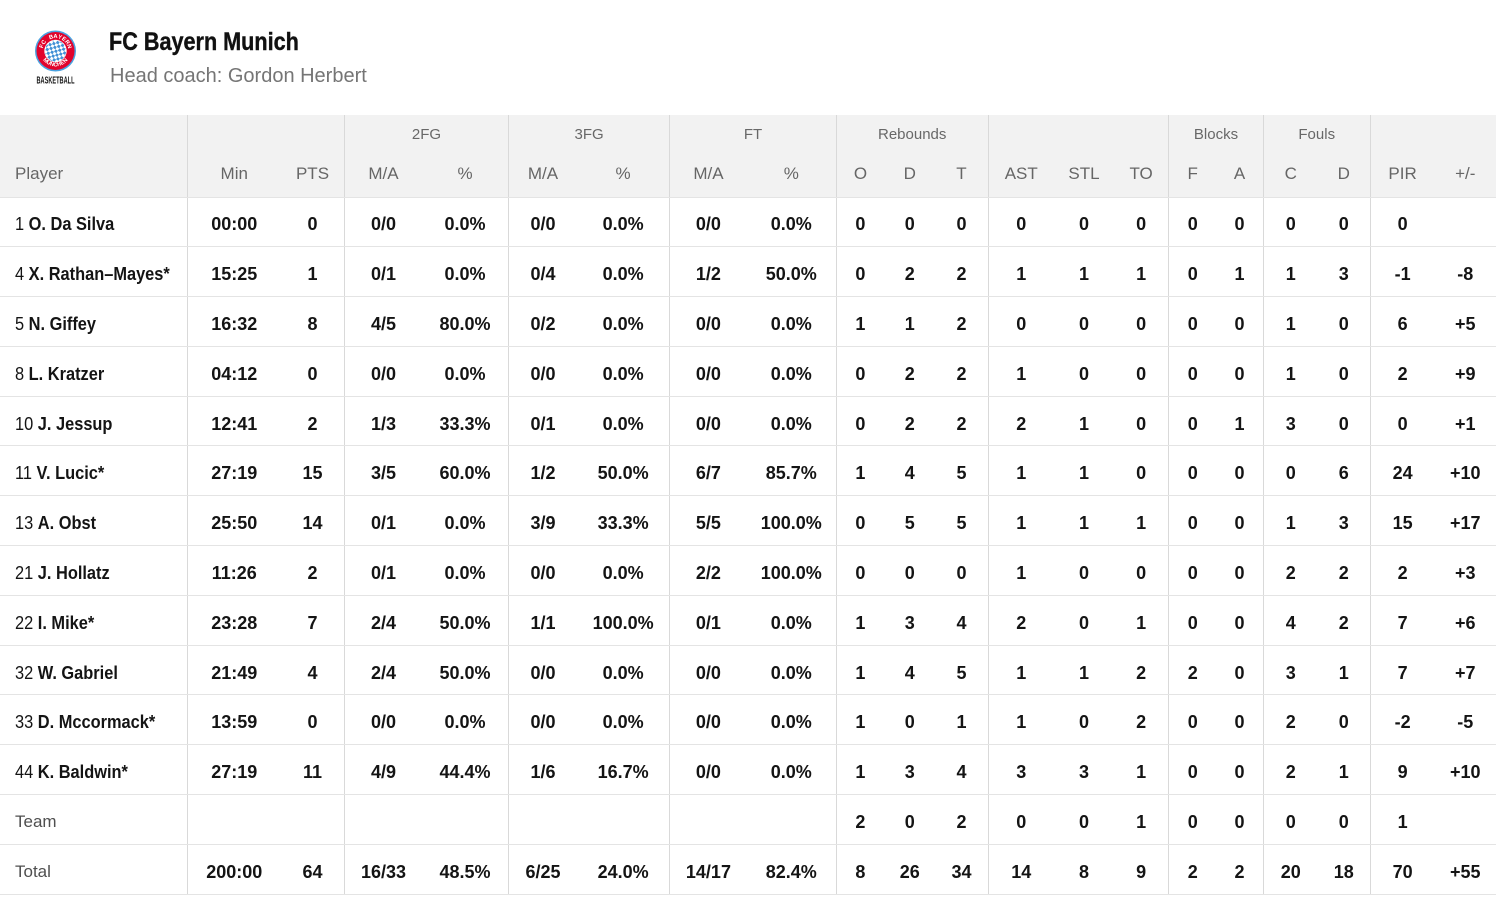 This screenshot has height=903, width=1496. Describe the element at coordinates (42, 46) in the screenshot. I see `svg-text: F` at that location.